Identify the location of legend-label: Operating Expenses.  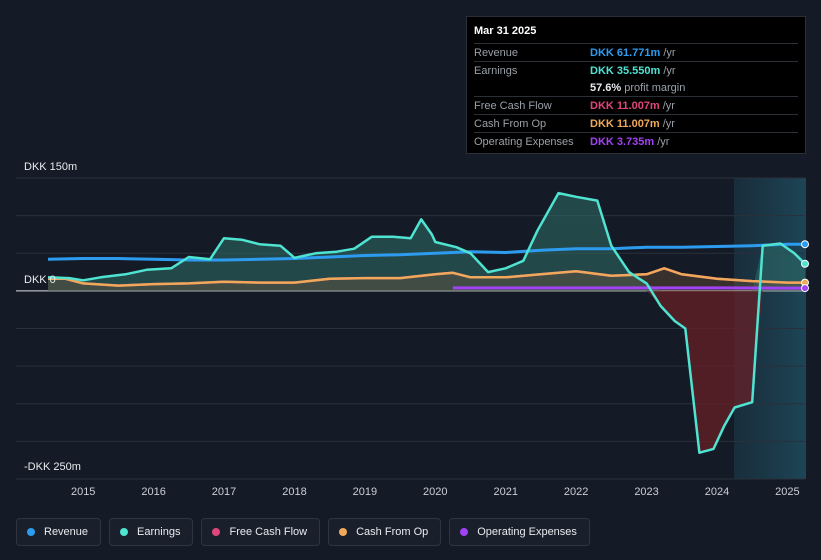
(527, 532).